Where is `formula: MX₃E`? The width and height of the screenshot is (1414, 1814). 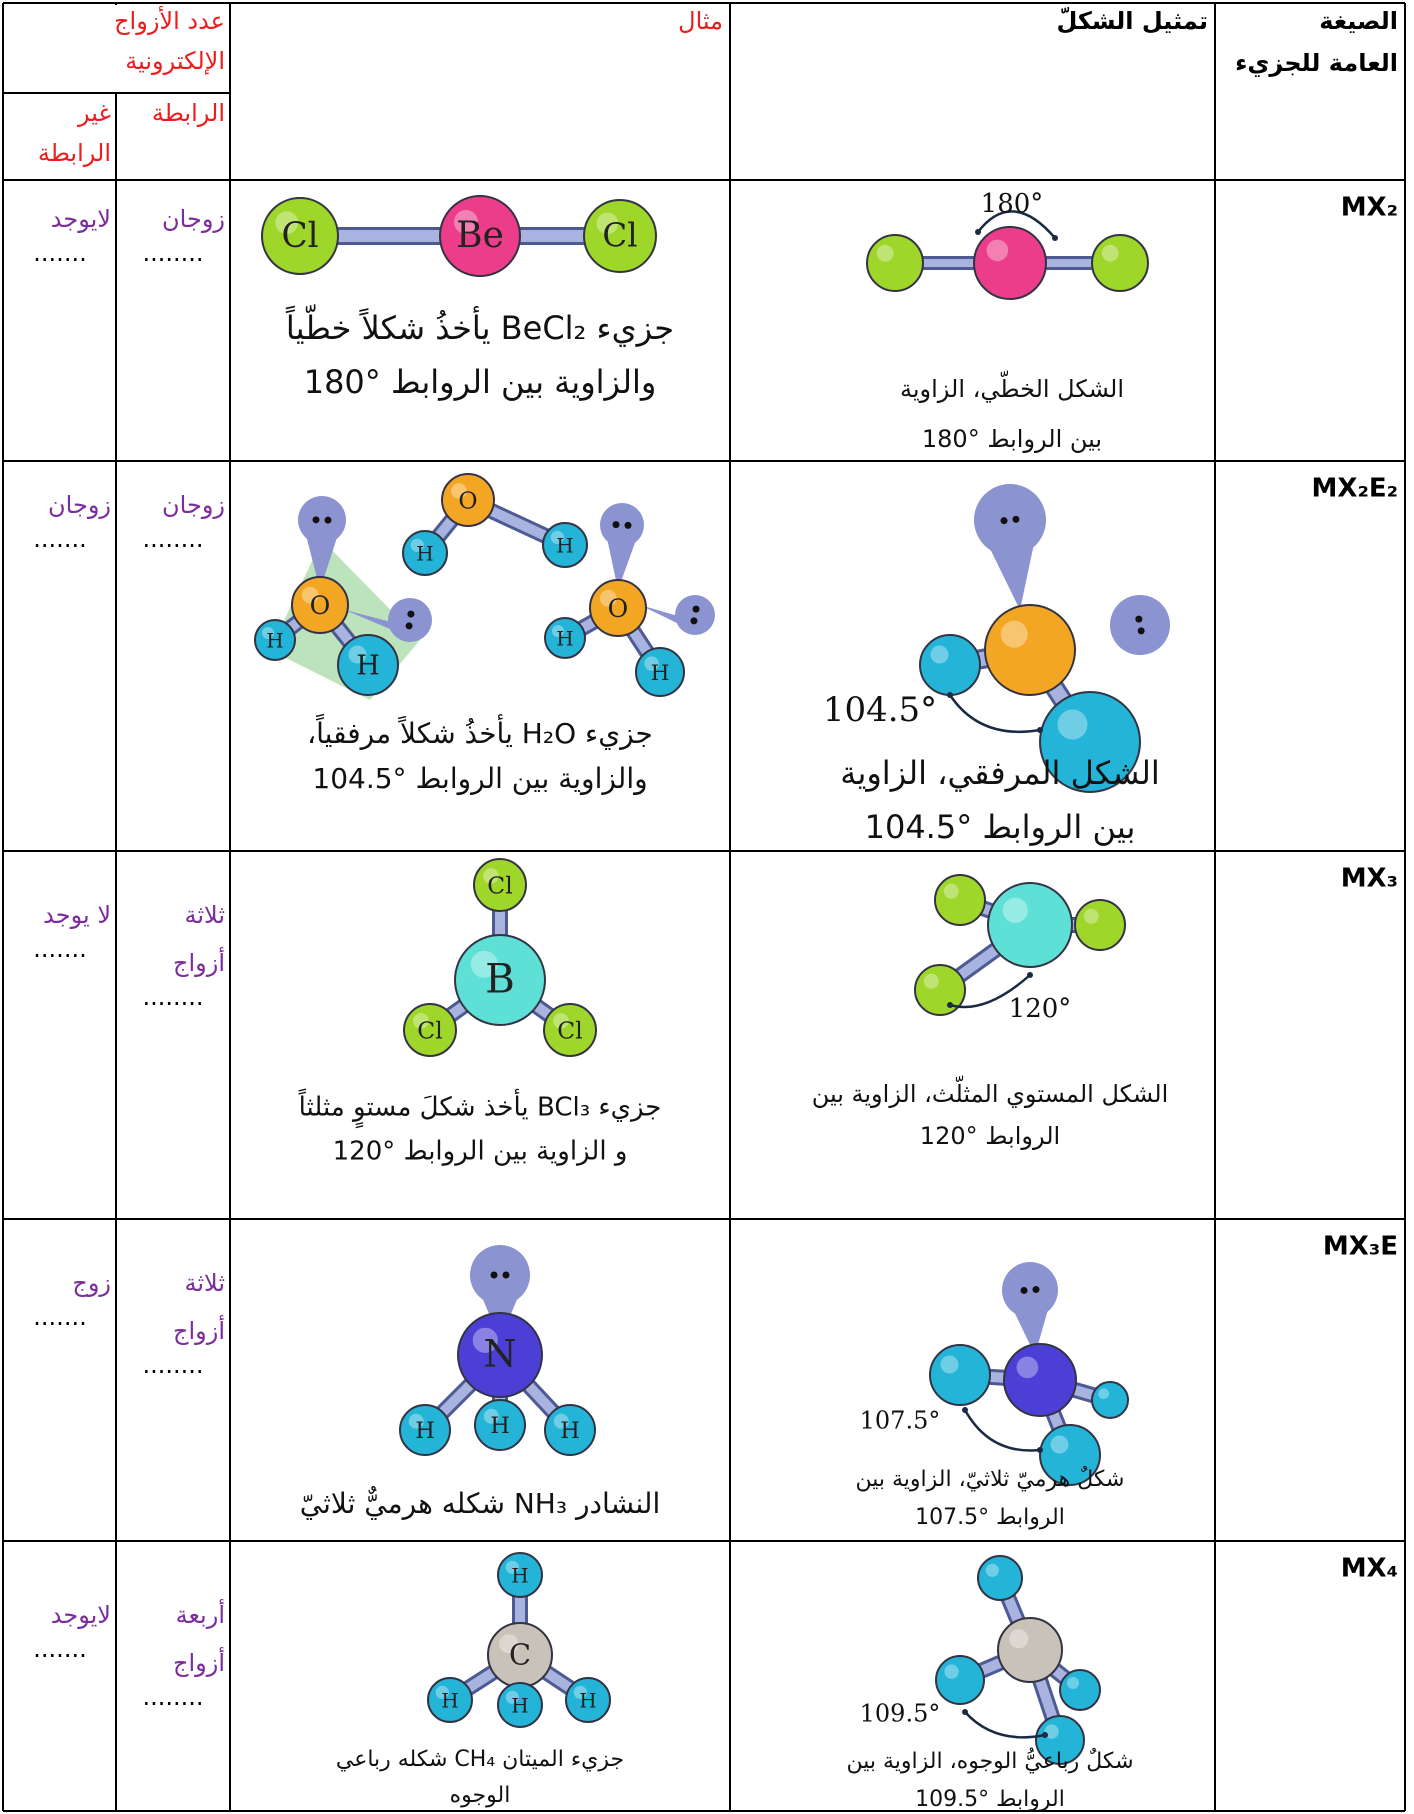
formula: MX₃E is located at coordinates (1360, 1247).